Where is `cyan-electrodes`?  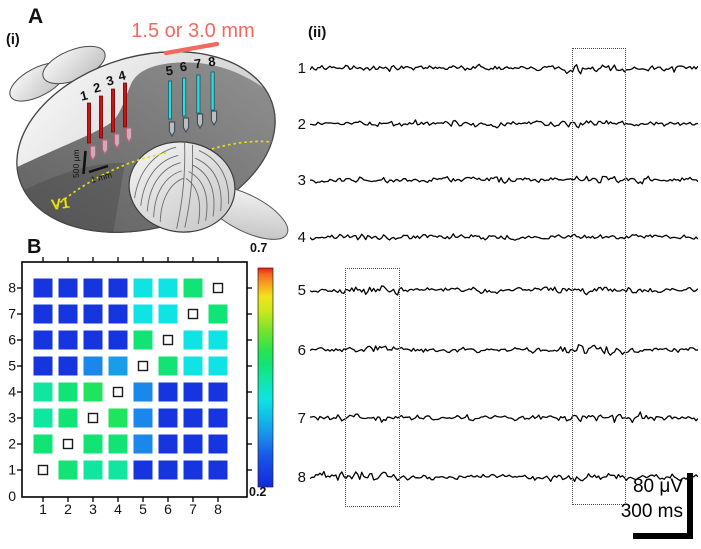 cyan-electrodes is located at coordinates (191, 95).